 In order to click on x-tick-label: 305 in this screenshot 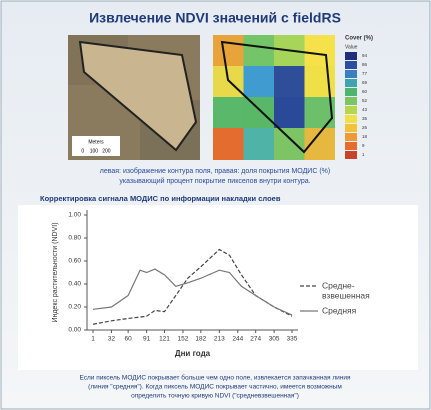, I will do `click(274, 339)`.